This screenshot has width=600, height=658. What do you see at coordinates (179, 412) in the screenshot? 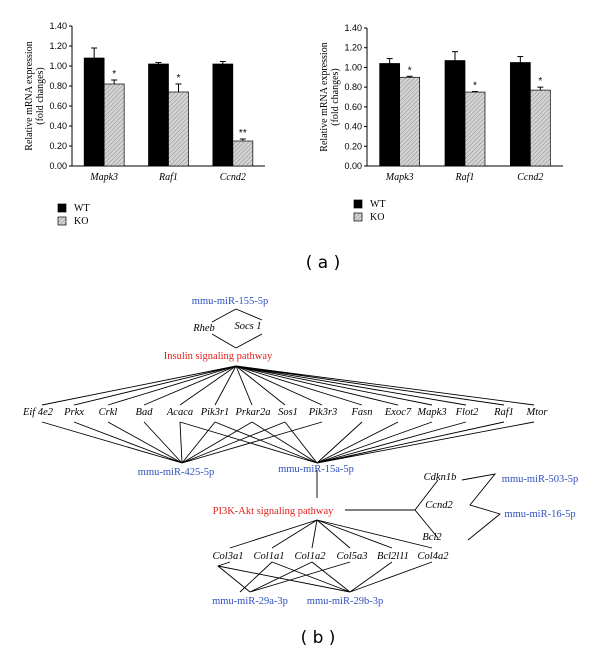
I see `gene-label-acaca: Acaca` at bounding box center [179, 412].